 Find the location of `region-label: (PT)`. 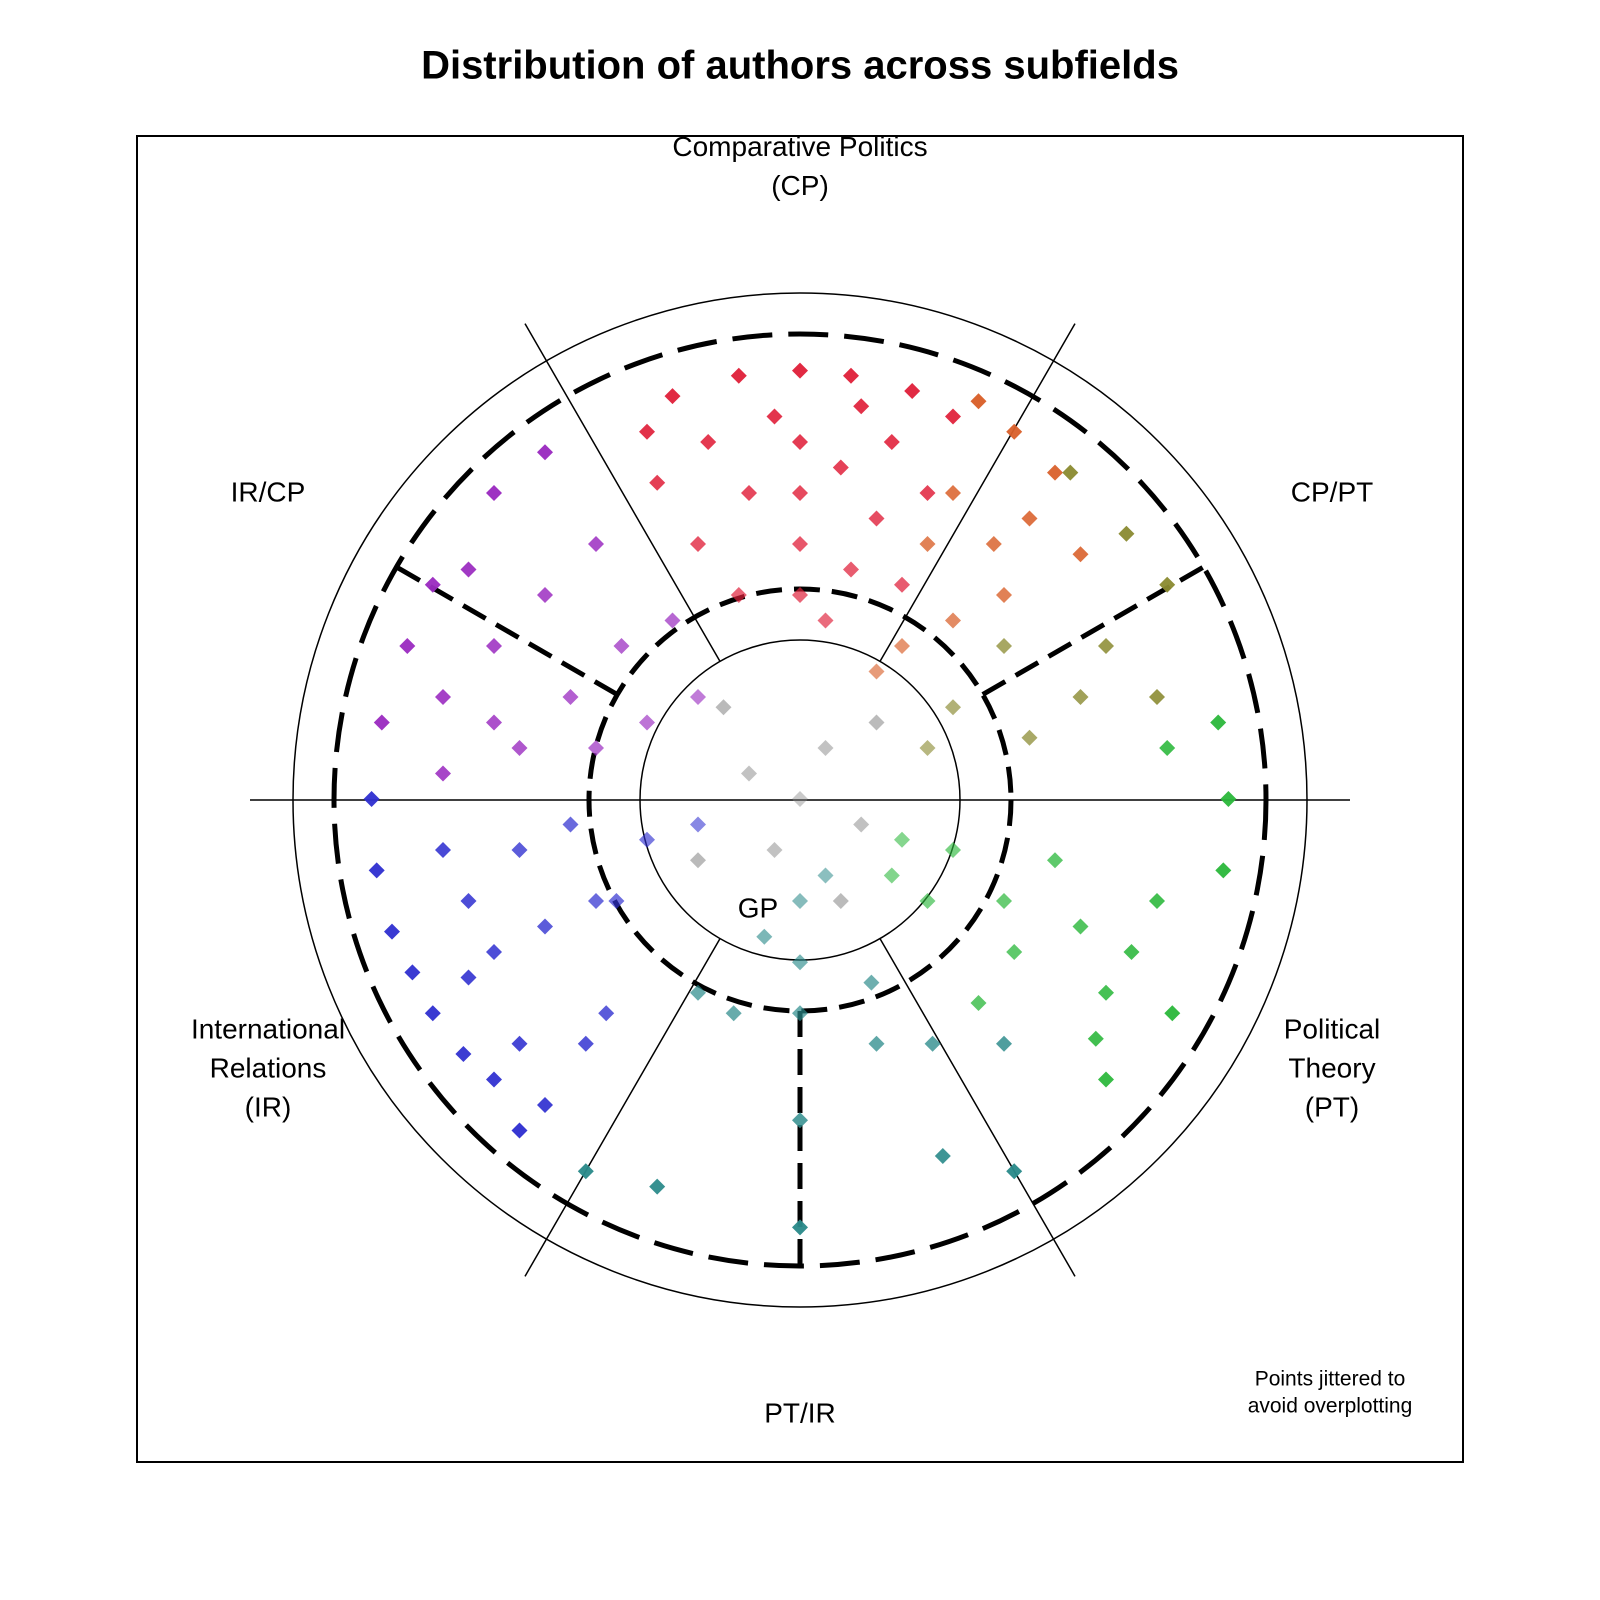

region-label: (PT) is located at coordinates (1332, 1106).